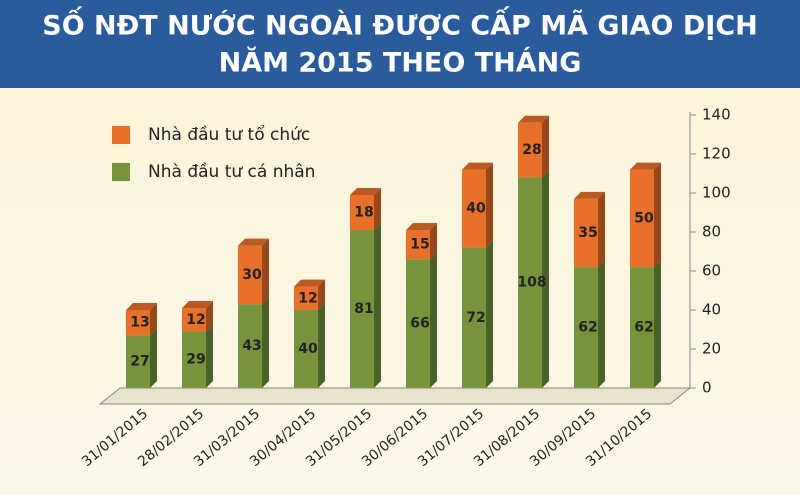 Image resolution: width=800 pixels, height=495 pixels. What do you see at coordinates (711, 349) in the screenshot?
I see `y-tick-label: 20` at bounding box center [711, 349].